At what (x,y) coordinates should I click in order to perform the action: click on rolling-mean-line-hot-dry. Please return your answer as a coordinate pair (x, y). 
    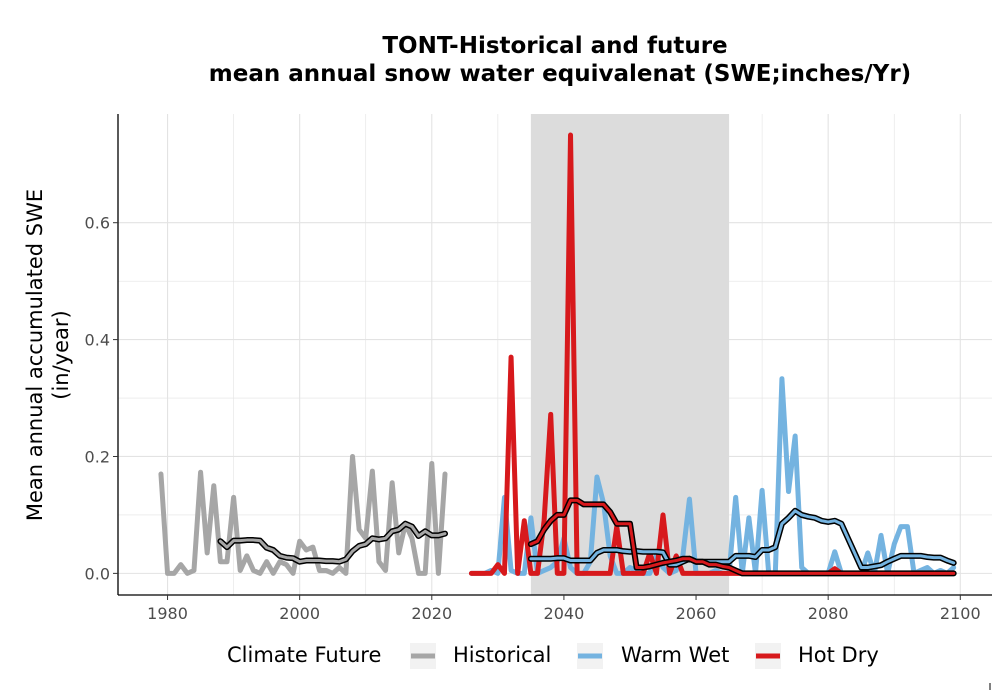
    Looking at the image, I should click on (742, 536).